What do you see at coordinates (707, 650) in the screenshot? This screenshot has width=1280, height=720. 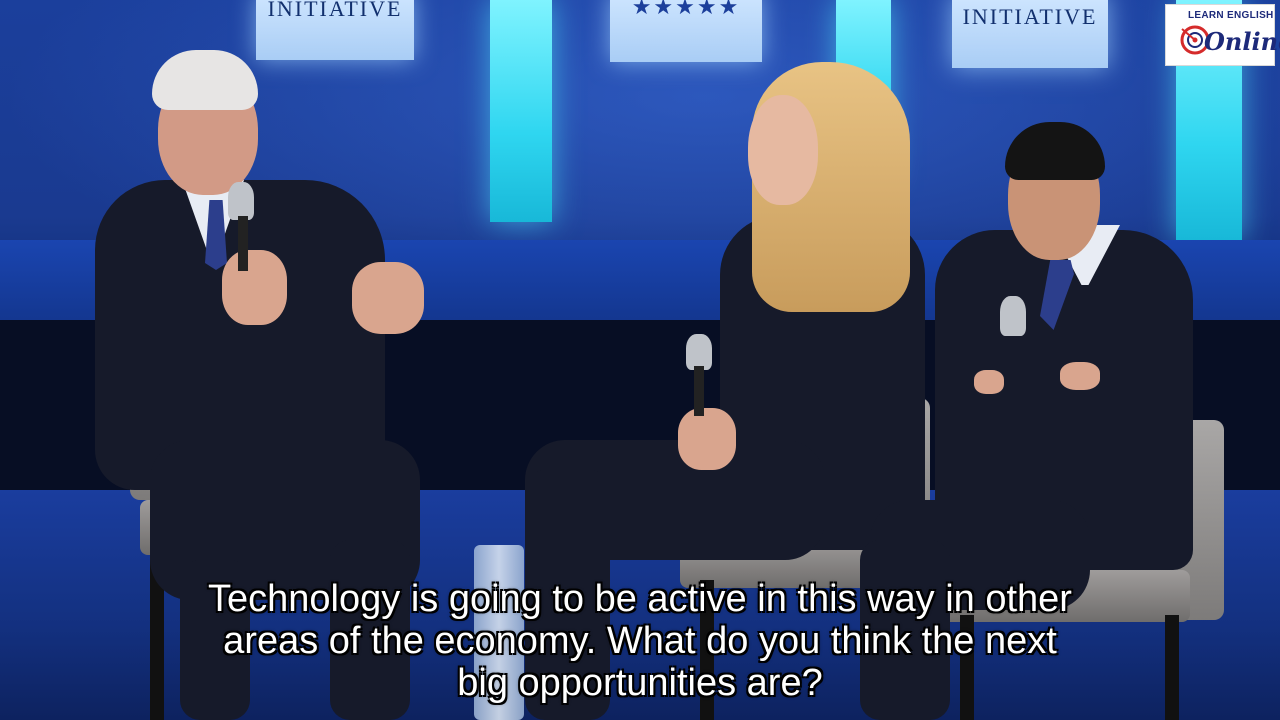 I see `chair-center-leg` at bounding box center [707, 650].